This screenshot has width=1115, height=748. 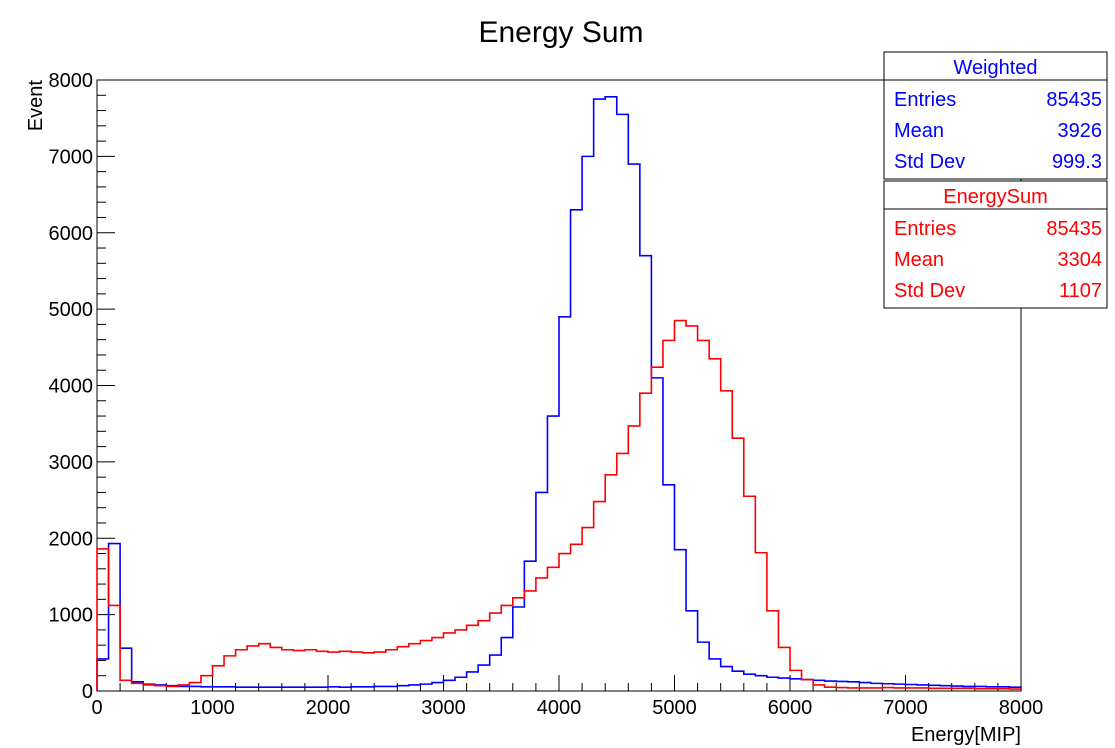 I want to click on x-axis: 0 1000 2000 3000 4000 5000 6000 7000 8000, so click(x=567, y=697).